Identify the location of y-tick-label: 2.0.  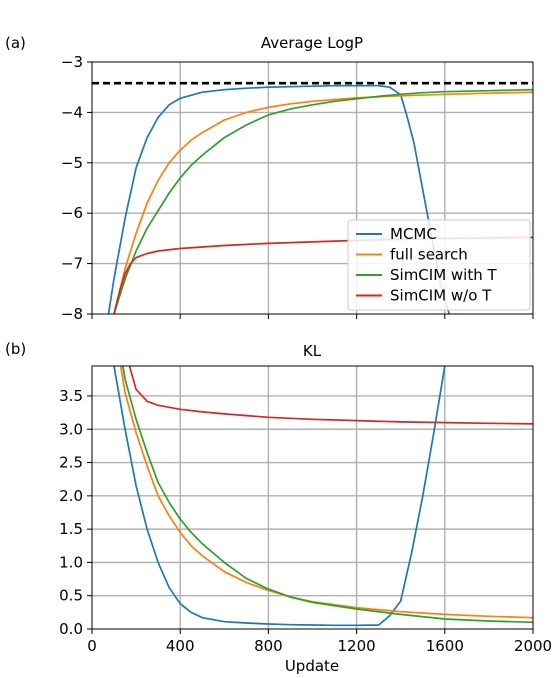
(71, 496).